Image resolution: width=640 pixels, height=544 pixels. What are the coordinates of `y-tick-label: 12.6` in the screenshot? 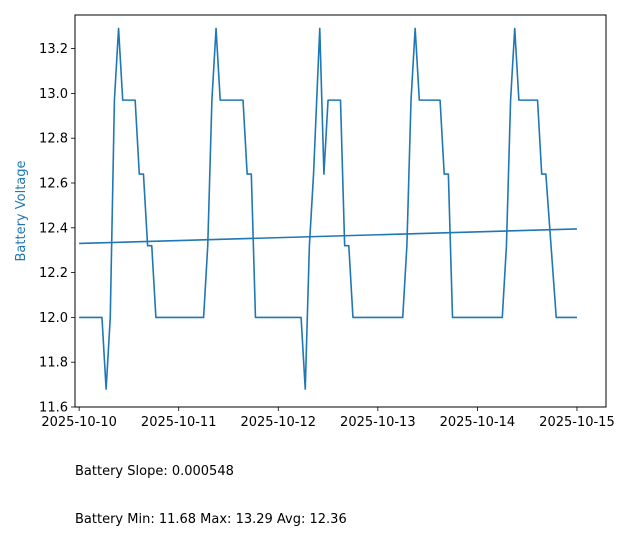 It's located at (53, 184).